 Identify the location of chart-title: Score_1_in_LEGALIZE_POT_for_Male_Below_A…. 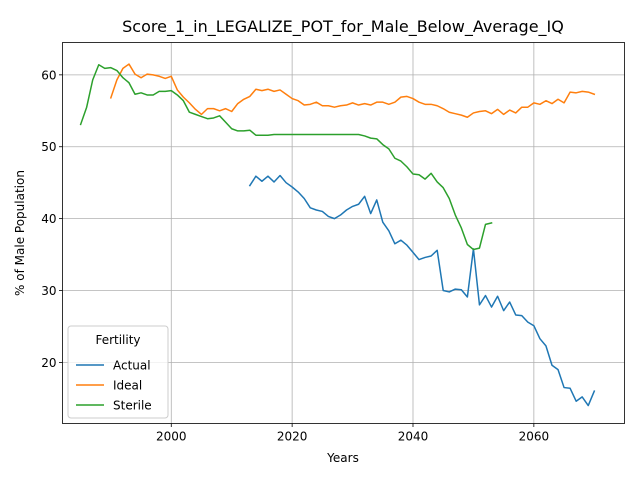
(343, 27).